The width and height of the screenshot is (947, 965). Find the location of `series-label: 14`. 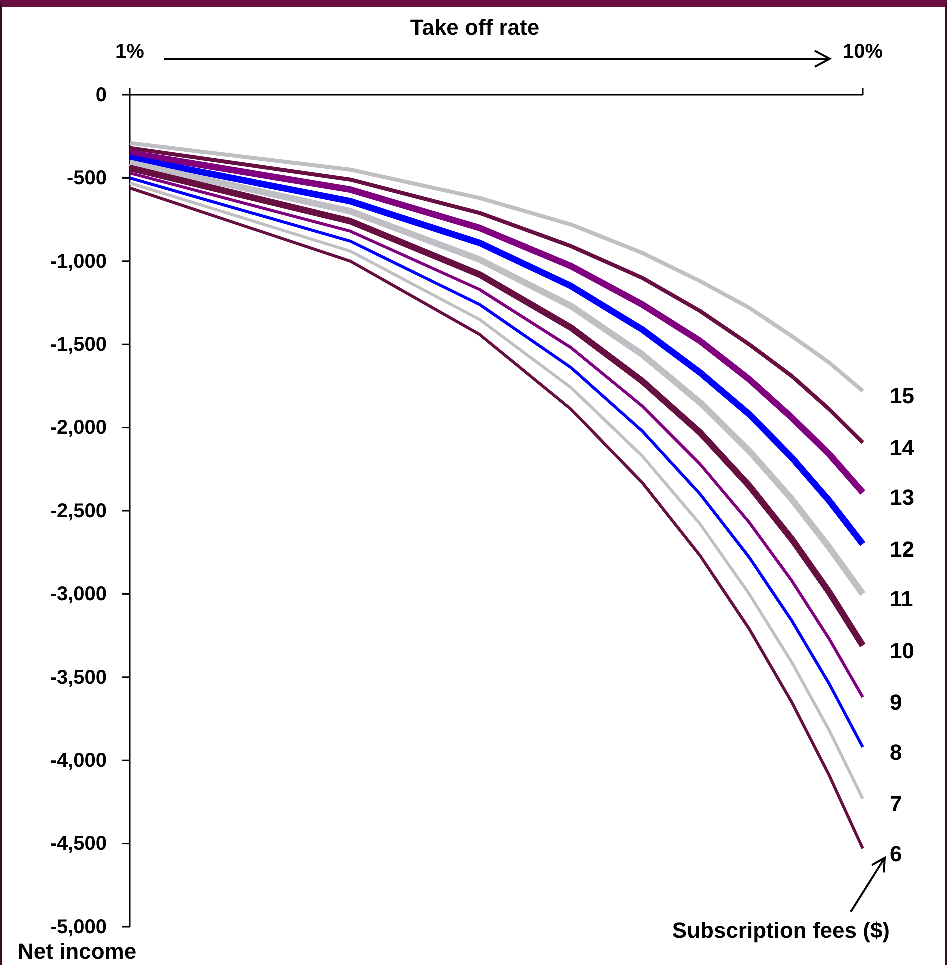

series-label: 14 is located at coordinates (903, 447).